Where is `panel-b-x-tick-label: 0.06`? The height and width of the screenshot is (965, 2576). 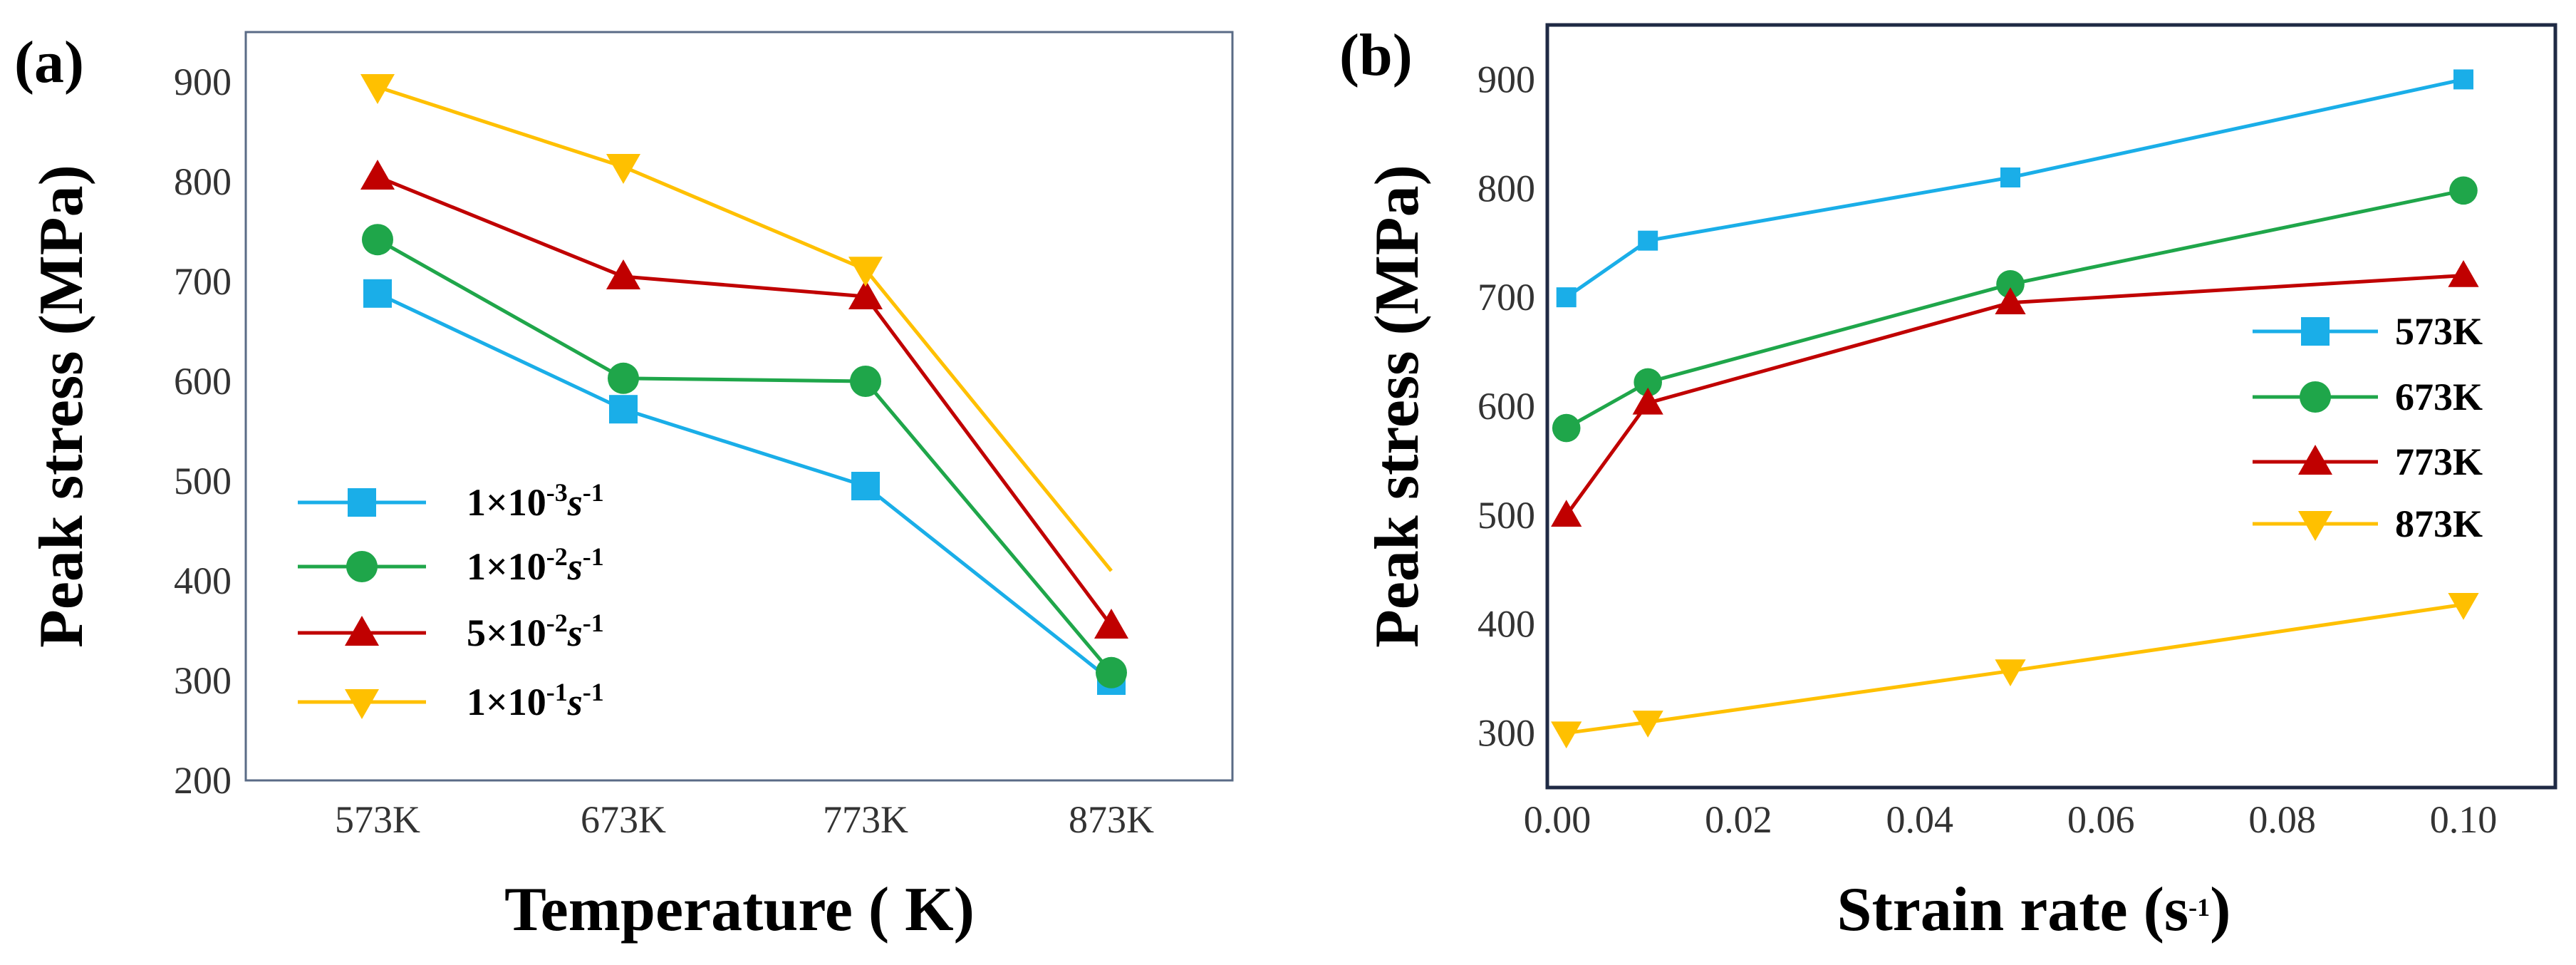
panel-b-x-tick-label: 0.06 is located at coordinates (2101, 819).